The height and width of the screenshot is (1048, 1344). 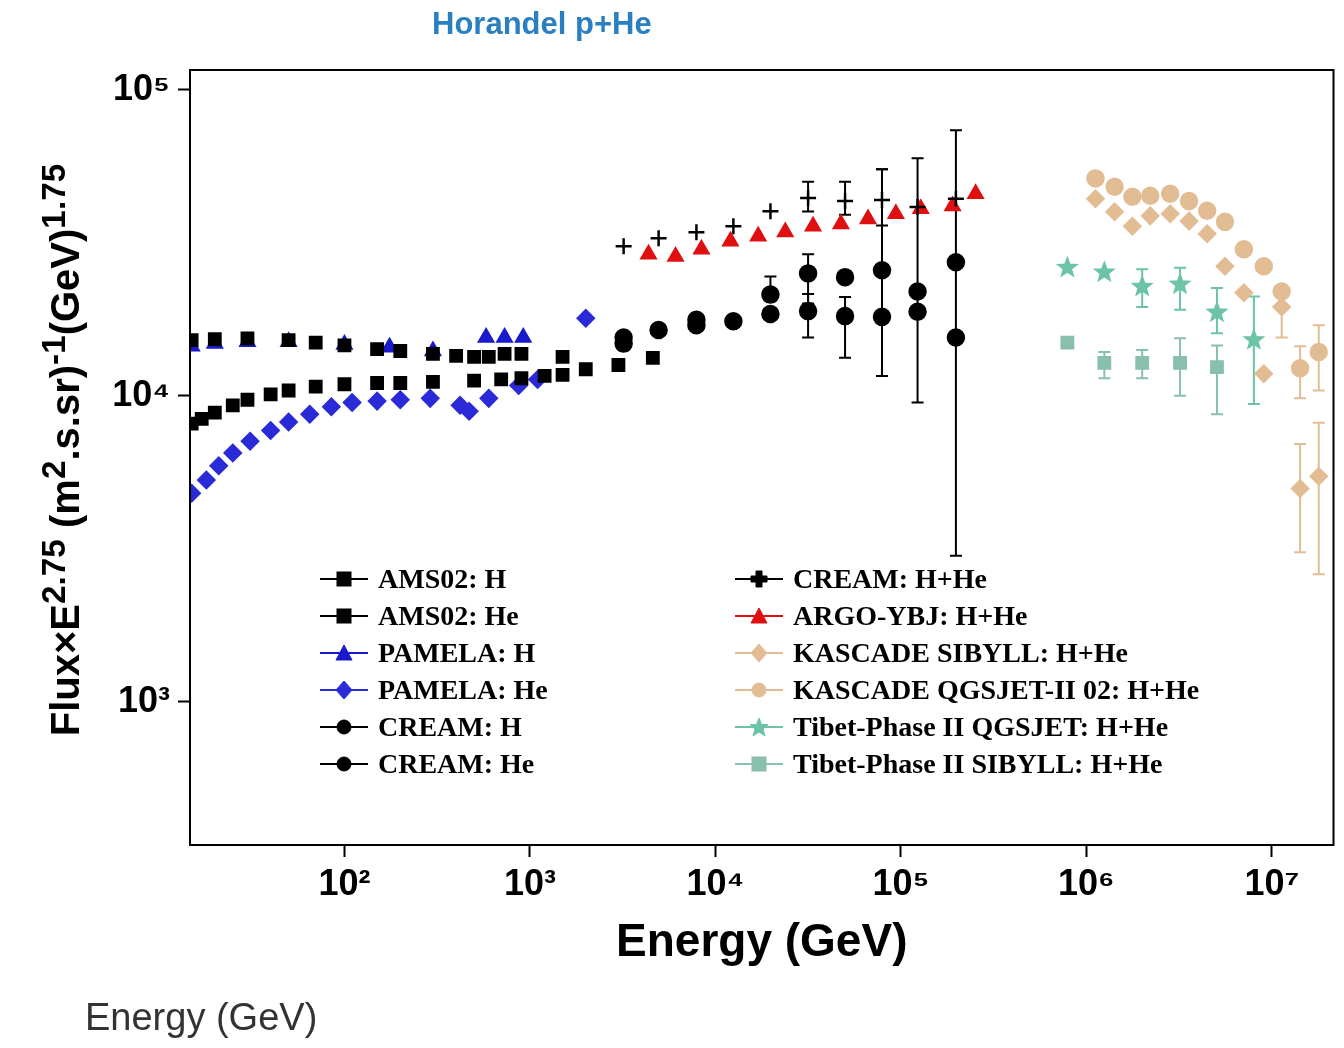 What do you see at coordinates (144, 699) in the screenshot?
I see `y-tick-label: 10³` at bounding box center [144, 699].